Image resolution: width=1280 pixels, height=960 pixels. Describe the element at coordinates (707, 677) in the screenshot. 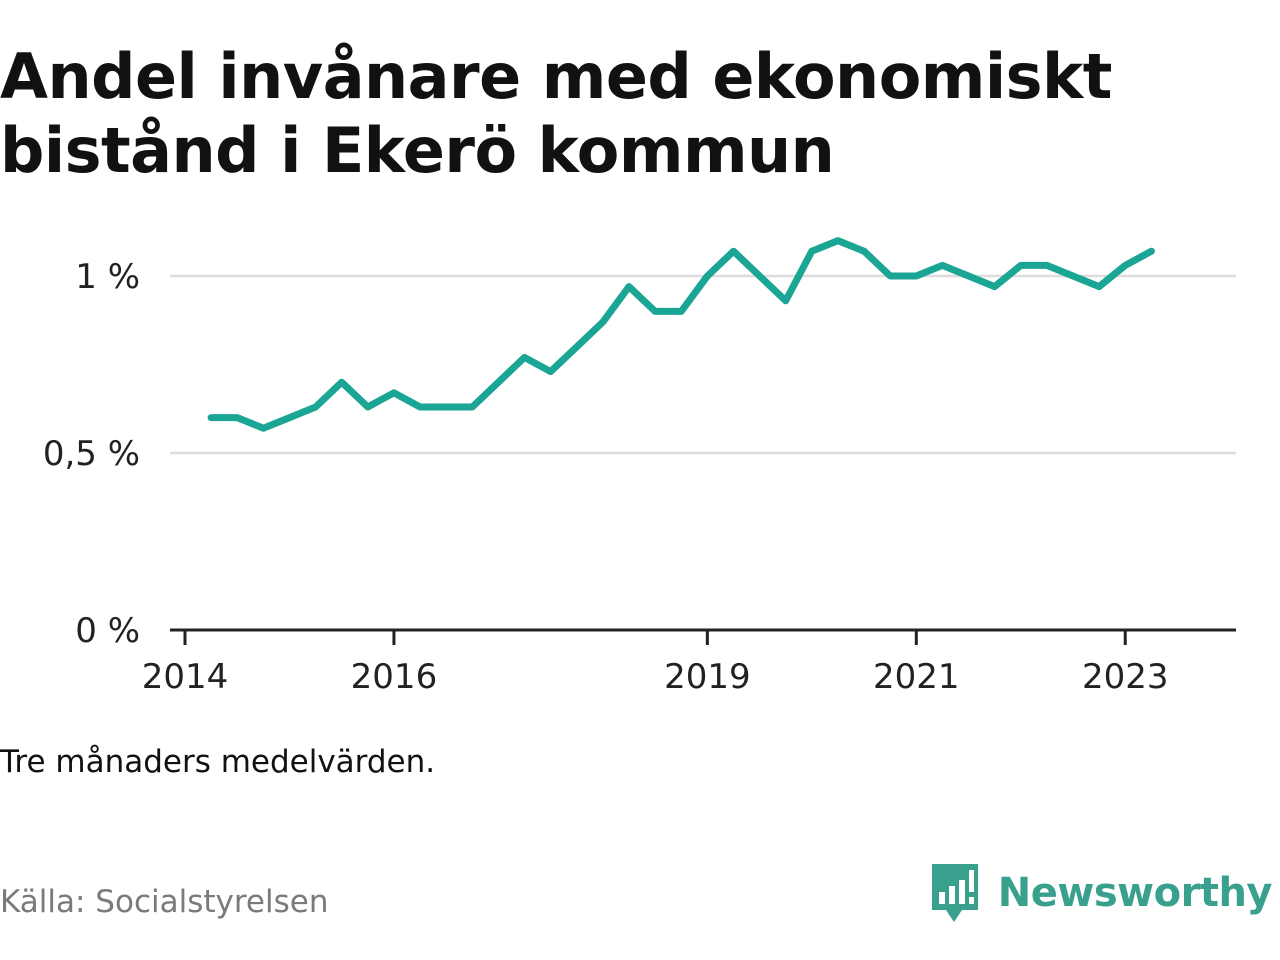

I see `x-tick-label: 2019` at that location.